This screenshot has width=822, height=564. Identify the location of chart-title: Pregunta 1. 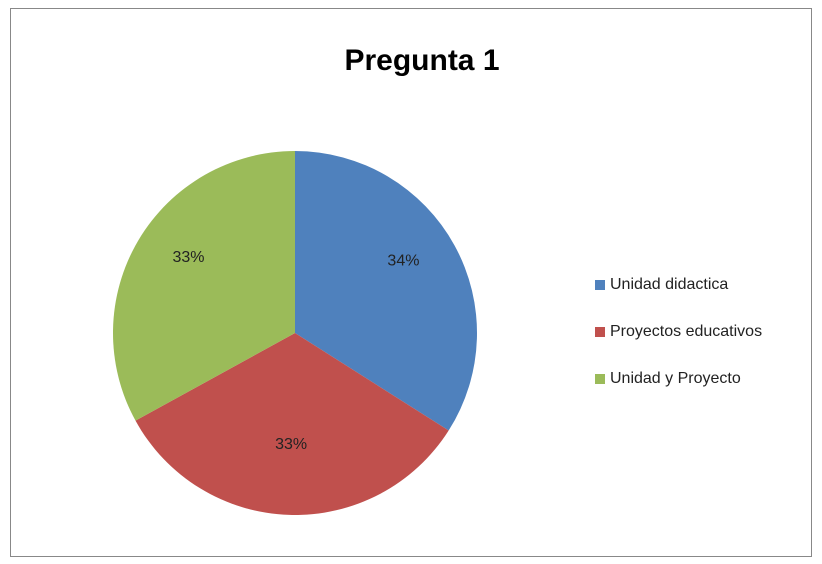
(421, 60).